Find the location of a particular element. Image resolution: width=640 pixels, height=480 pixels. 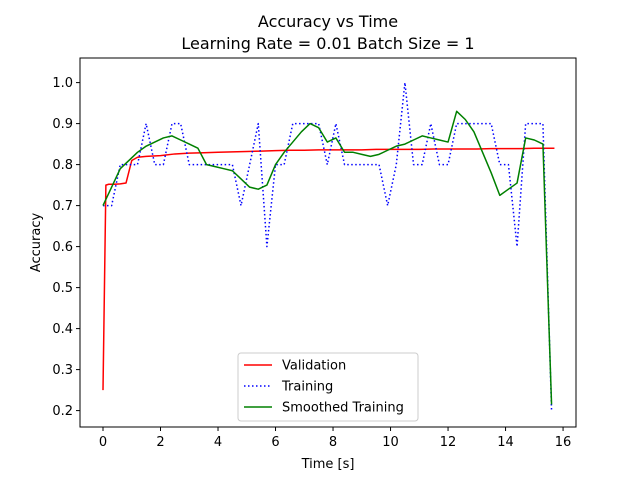

x-tick-label: 14 is located at coordinates (505, 442).